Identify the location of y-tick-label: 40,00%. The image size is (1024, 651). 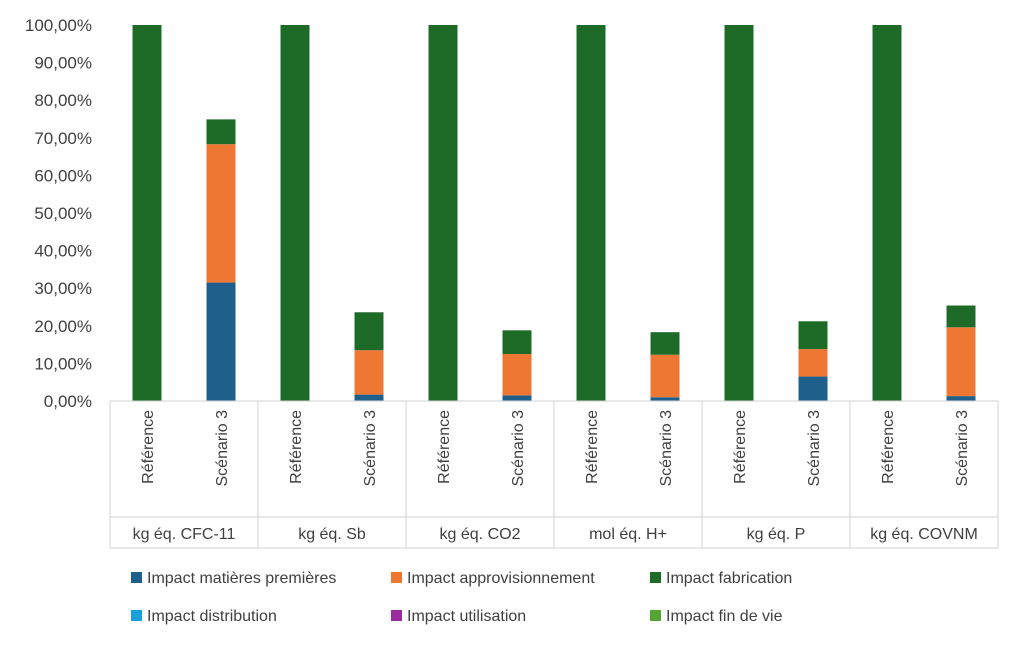
(63, 251).